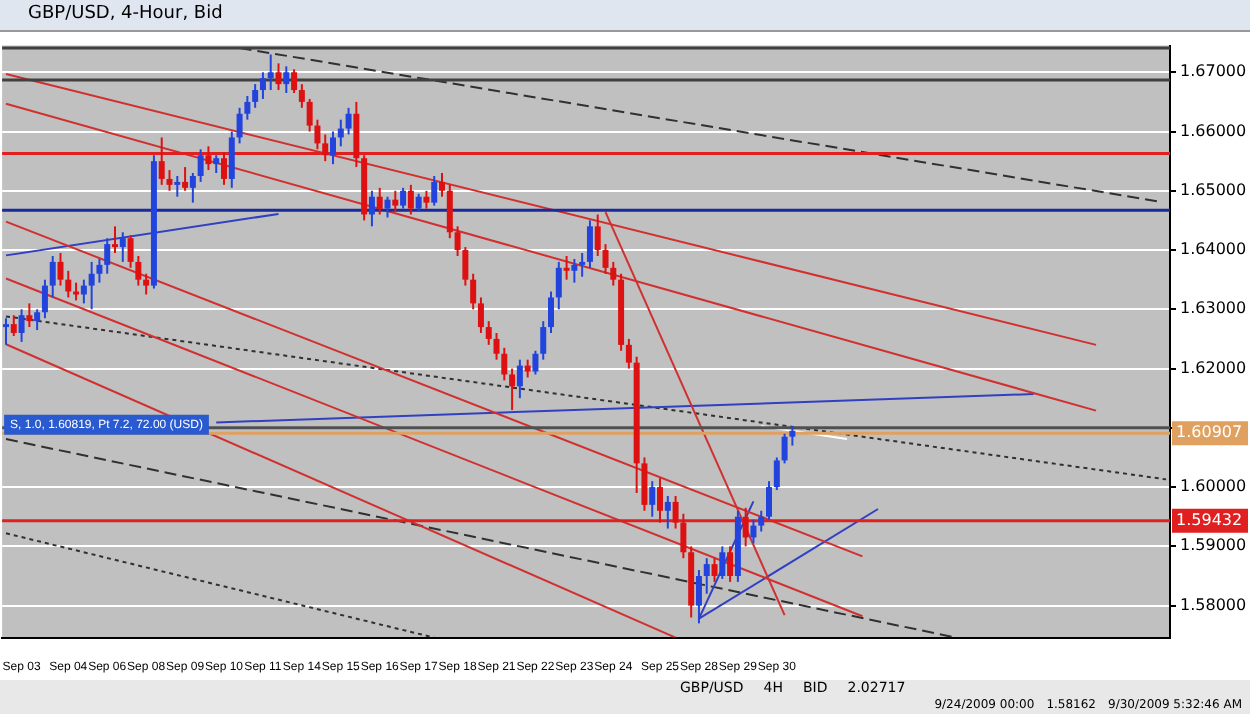 Image resolution: width=1250 pixels, height=714 pixels. I want to click on chart-title: GBP/USD, 4-Hour, Bid, so click(625, 16).